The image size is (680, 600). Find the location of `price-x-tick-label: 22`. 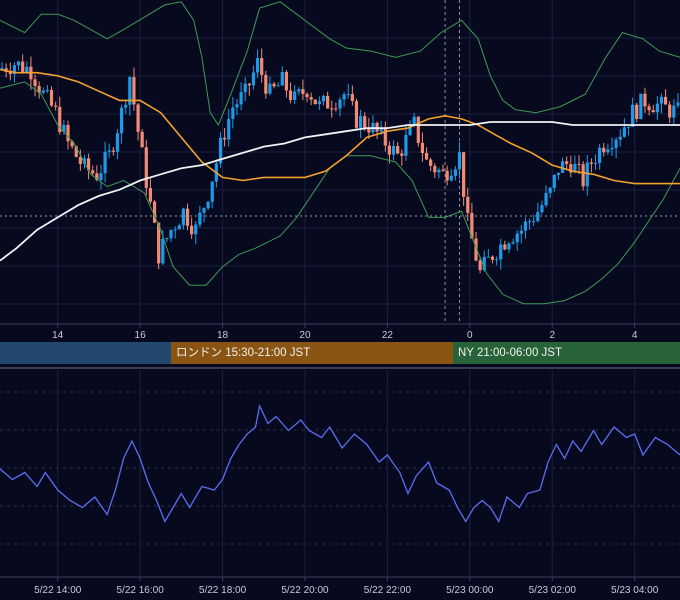

price-x-tick-label: 22 is located at coordinates (388, 335).